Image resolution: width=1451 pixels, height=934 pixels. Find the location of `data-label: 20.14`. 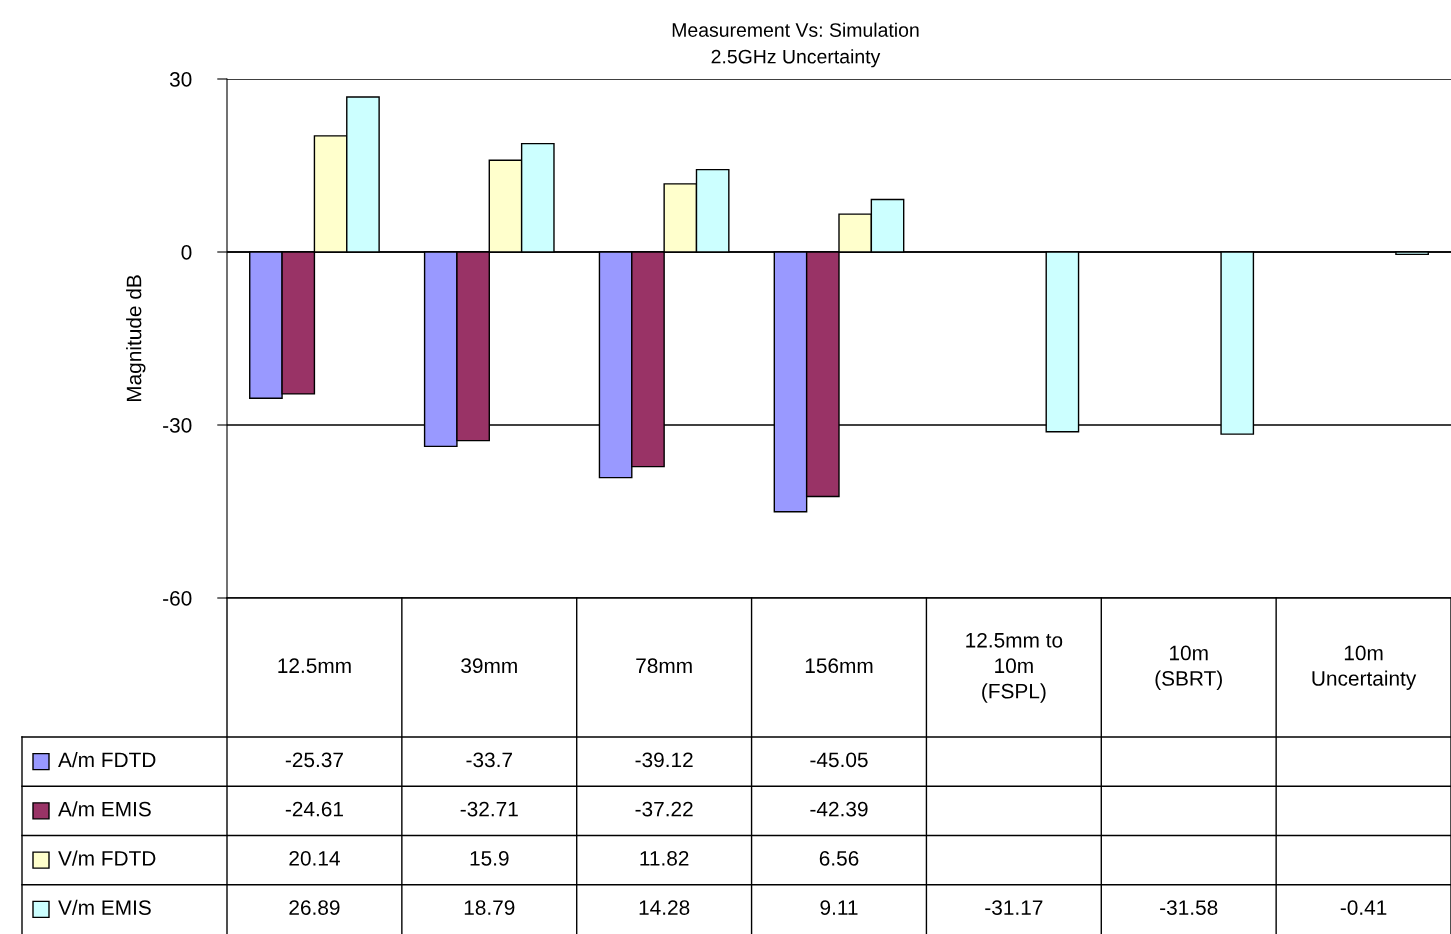

data-label: 20.14 is located at coordinates (314, 858).